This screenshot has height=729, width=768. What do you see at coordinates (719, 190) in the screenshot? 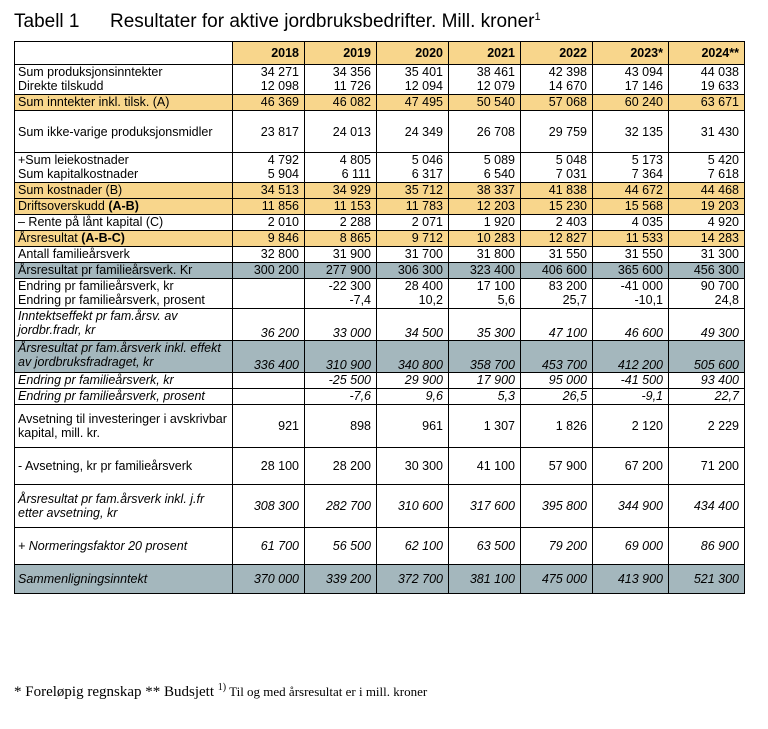
I see `value-text: 44 468` at bounding box center [719, 190].